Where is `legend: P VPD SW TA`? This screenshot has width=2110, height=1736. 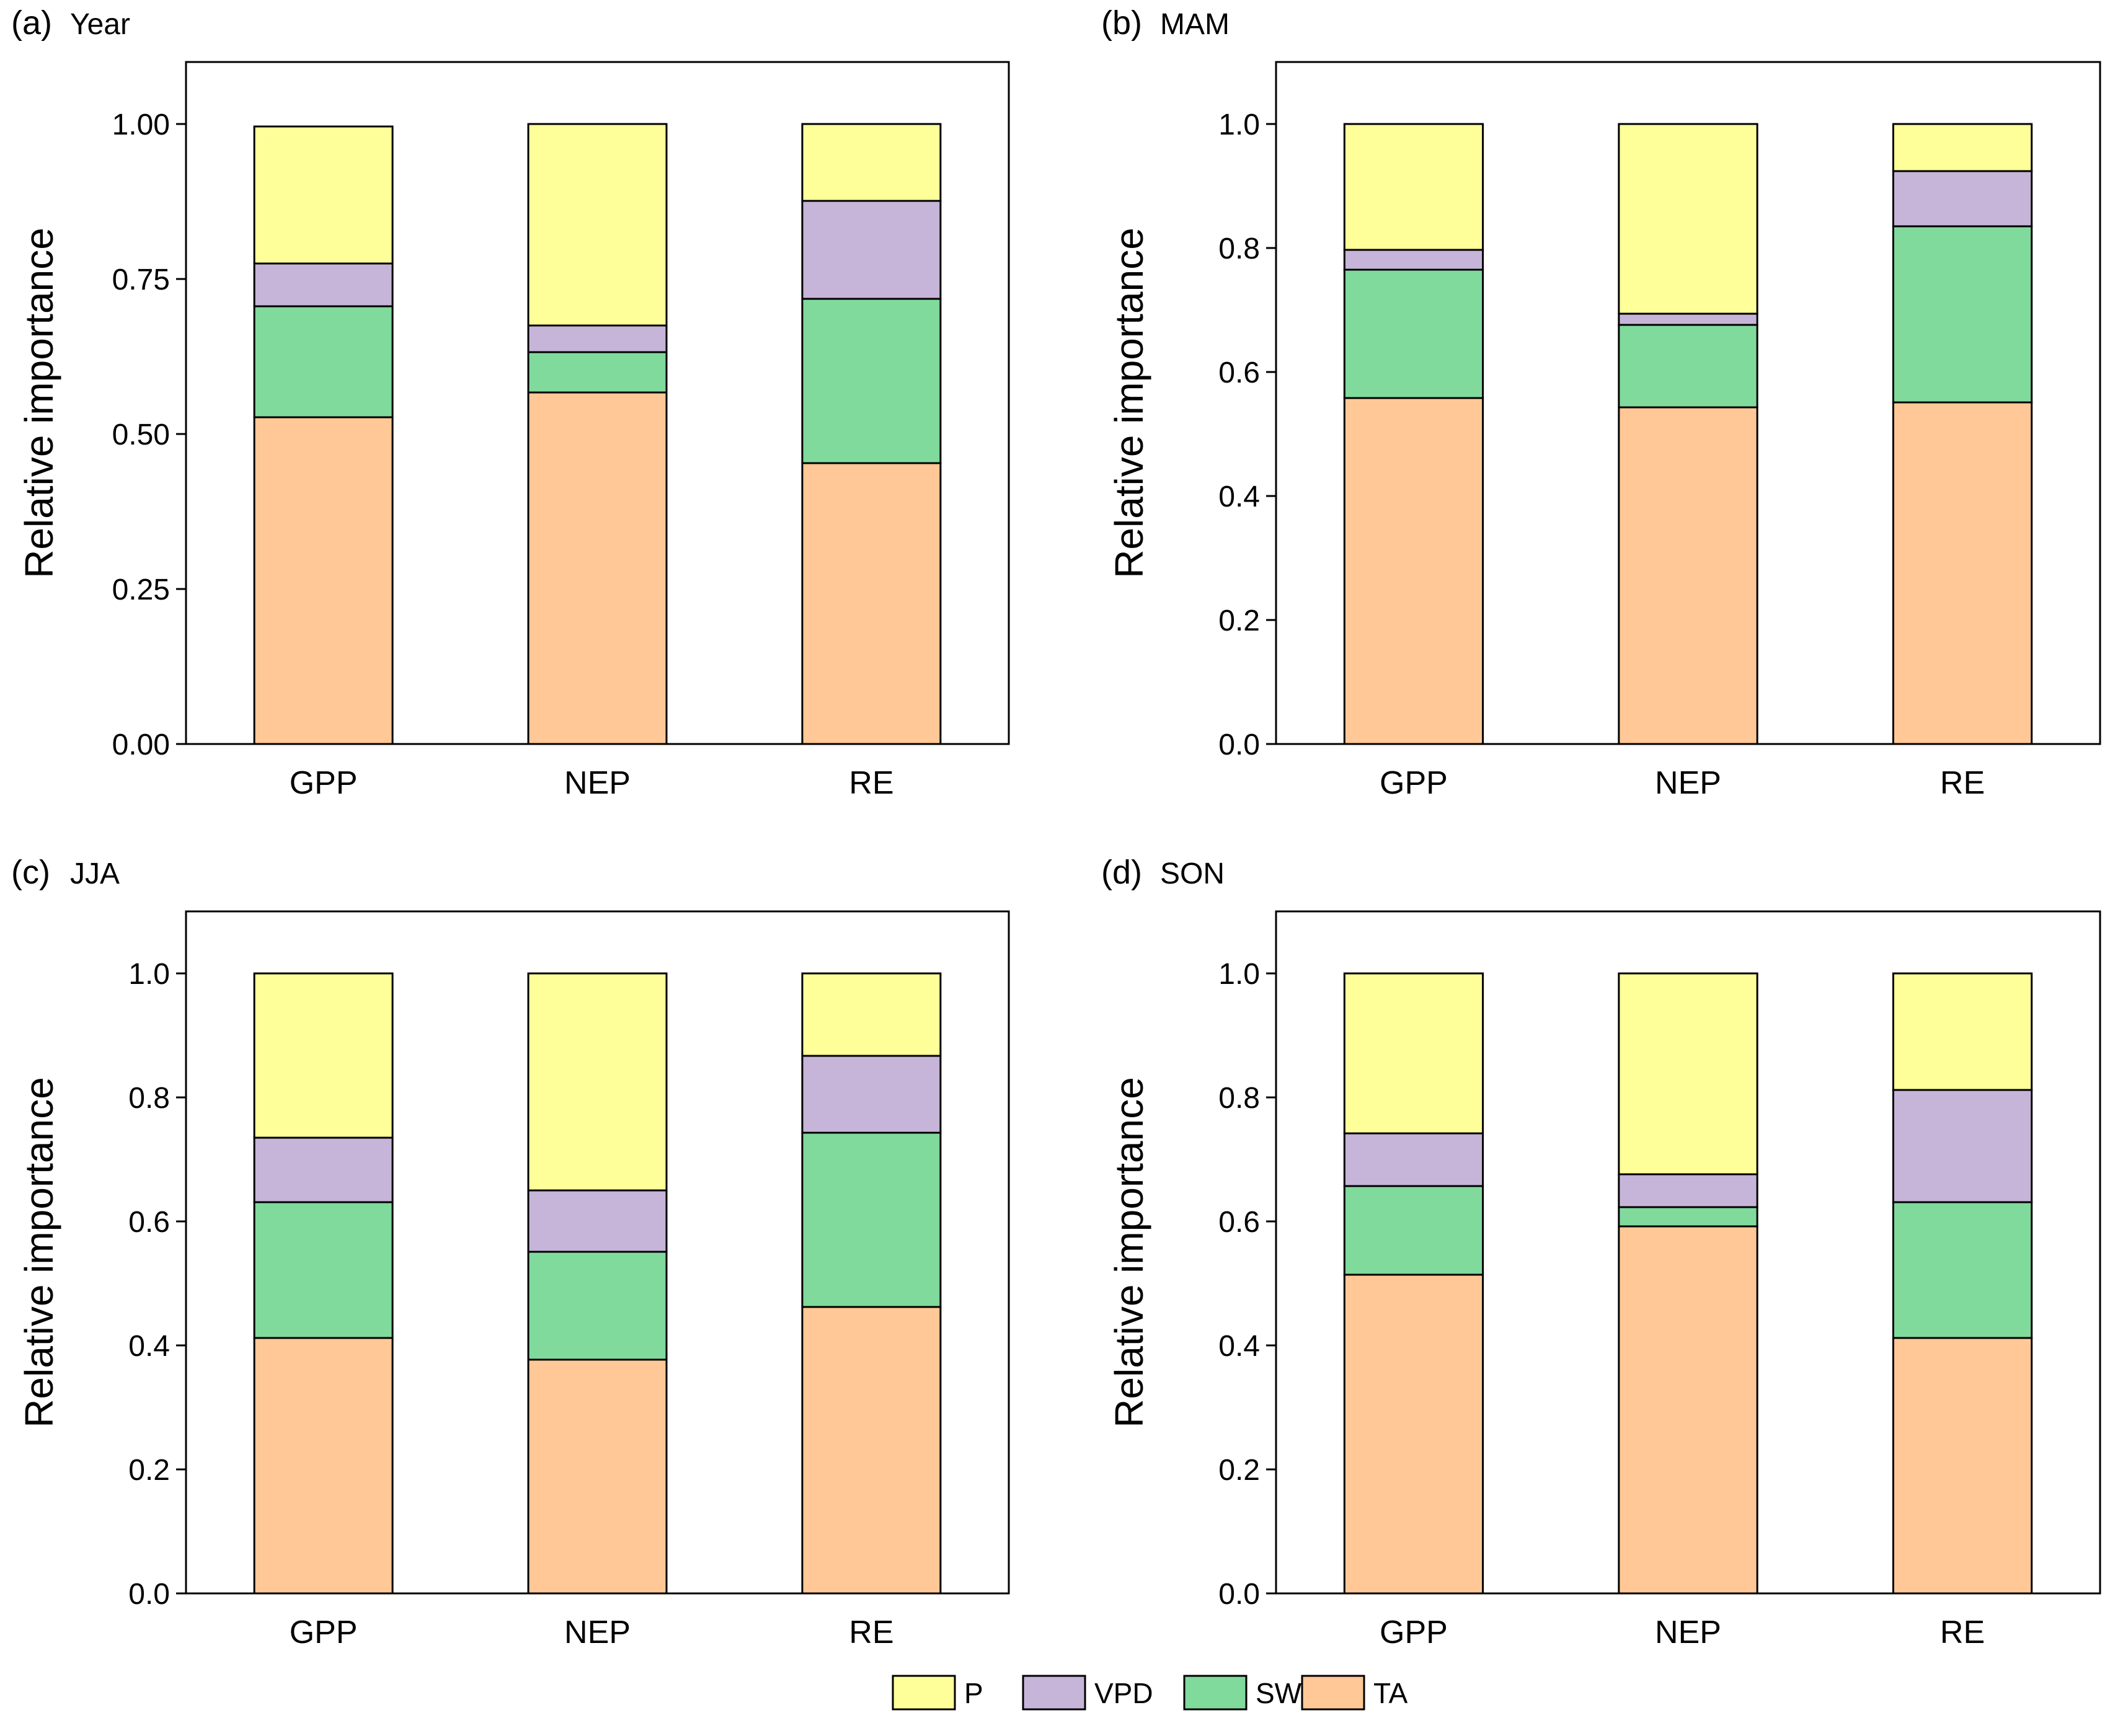
legend: P VPD SW TA is located at coordinates (1150, 1693).